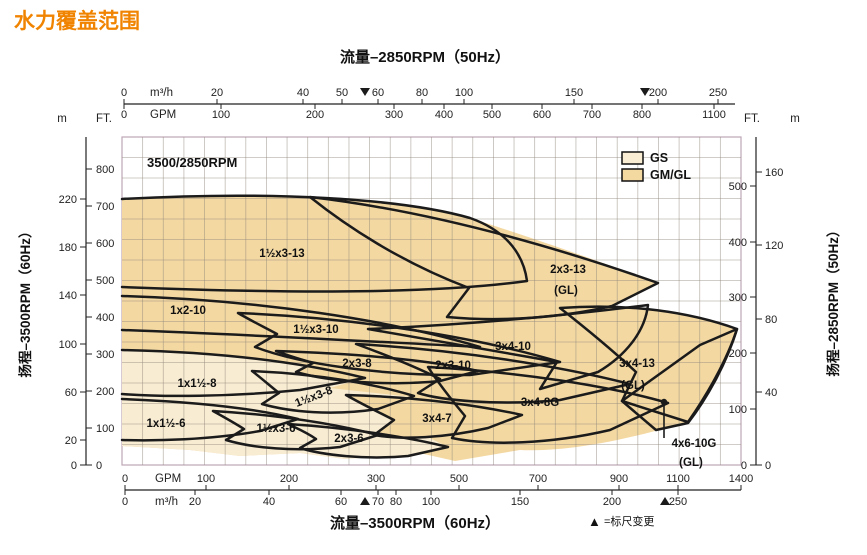 The image size is (867, 555). I want to click on axis-tick-label: 140, so click(68, 296).